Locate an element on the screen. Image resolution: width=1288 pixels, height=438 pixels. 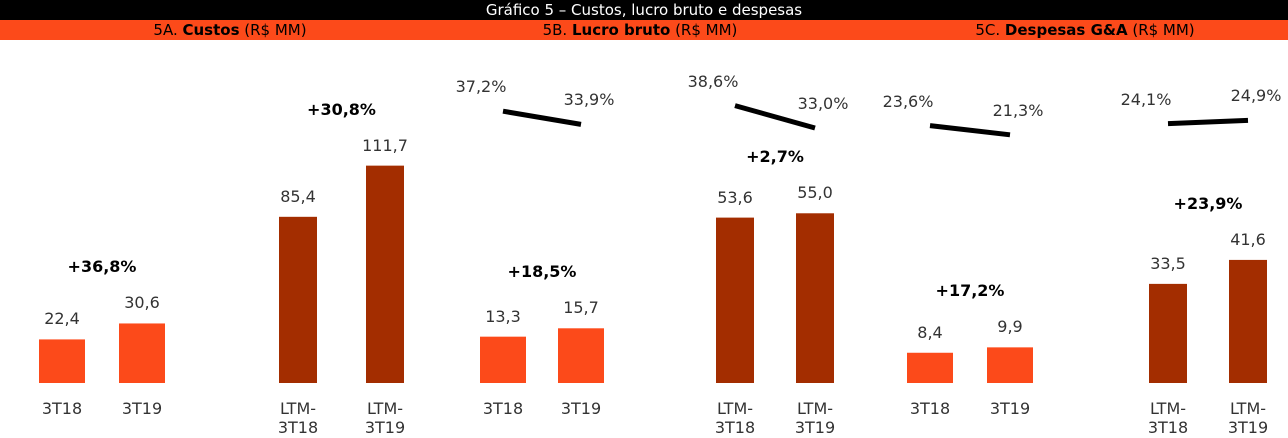
value-label: 111,7 is located at coordinates (385, 145).